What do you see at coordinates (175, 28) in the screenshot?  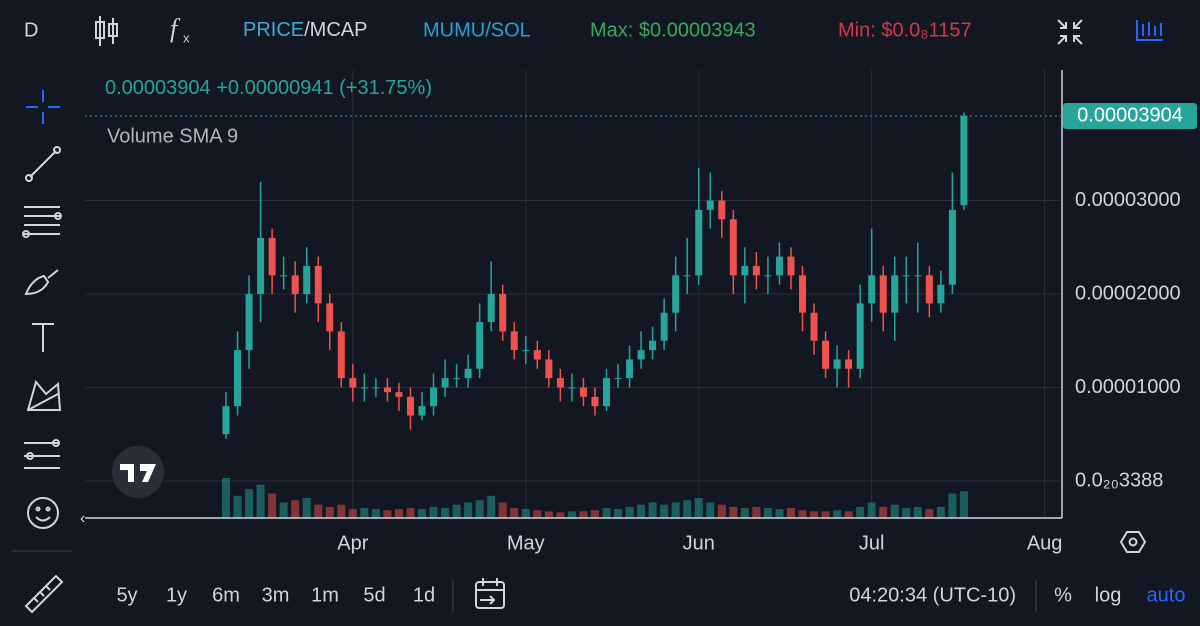 I see `indicators-icon: f` at bounding box center [175, 28].